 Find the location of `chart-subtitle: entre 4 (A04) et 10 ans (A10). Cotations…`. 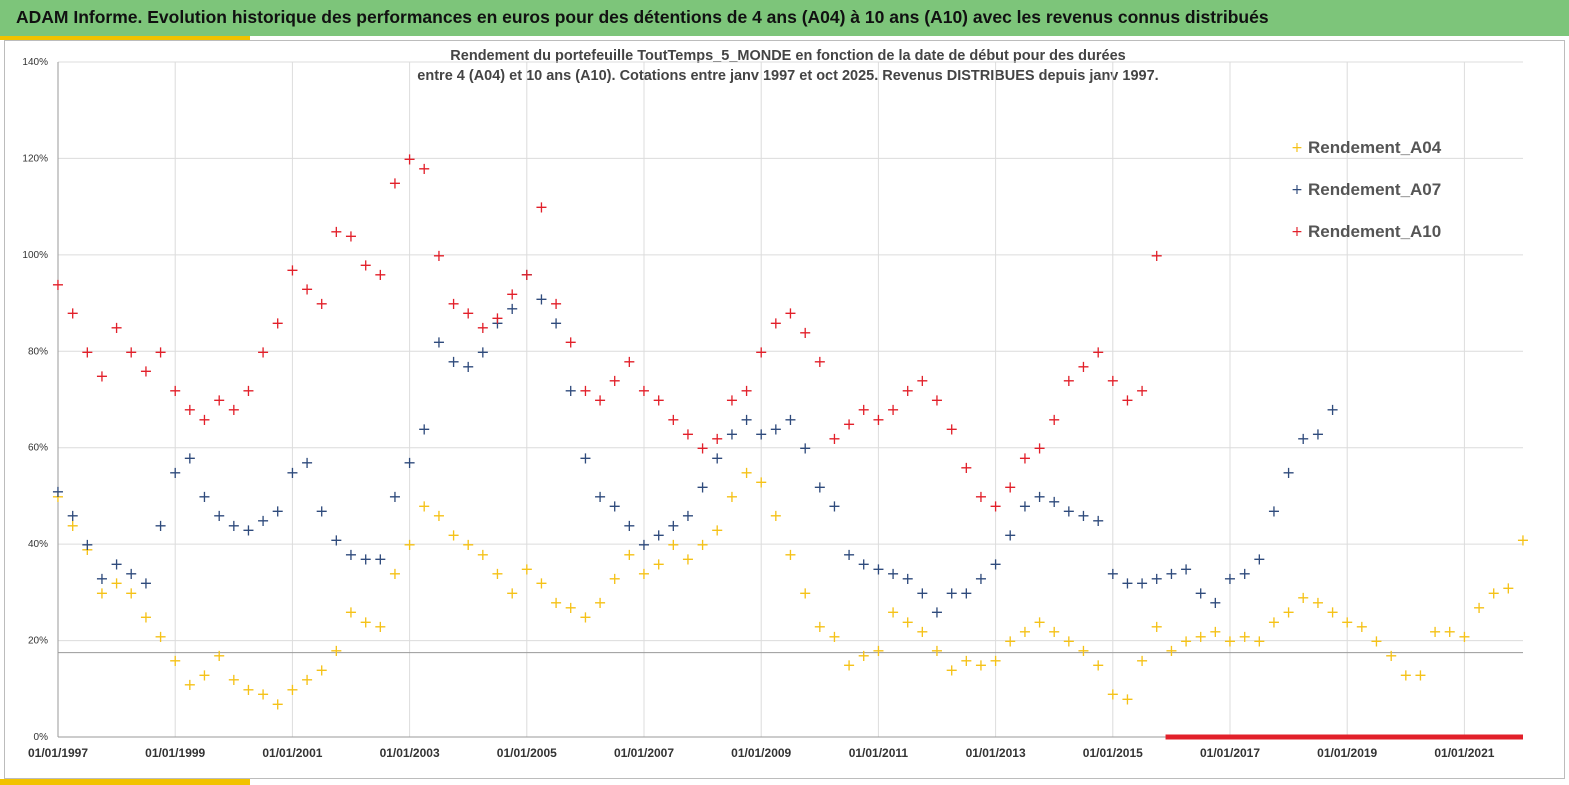

chart-subtitle: entre 4 (A04) et 10 ans (A10). Cotations… is located at coordinates (788, 76).